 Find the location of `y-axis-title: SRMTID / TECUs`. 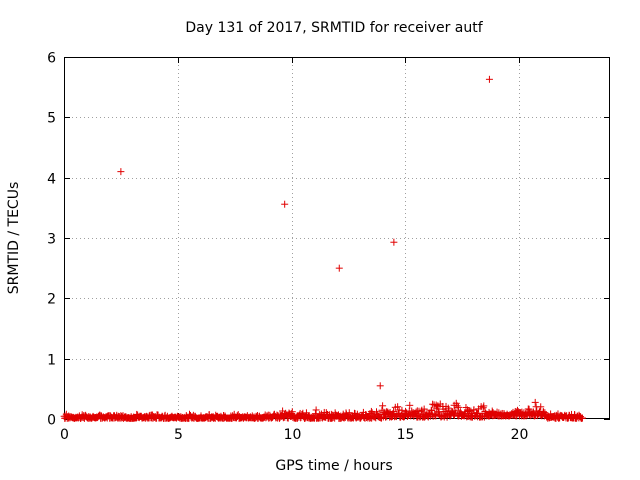

y-axis-title: SRMTID / TECUs is located at coordinates (14, 238).